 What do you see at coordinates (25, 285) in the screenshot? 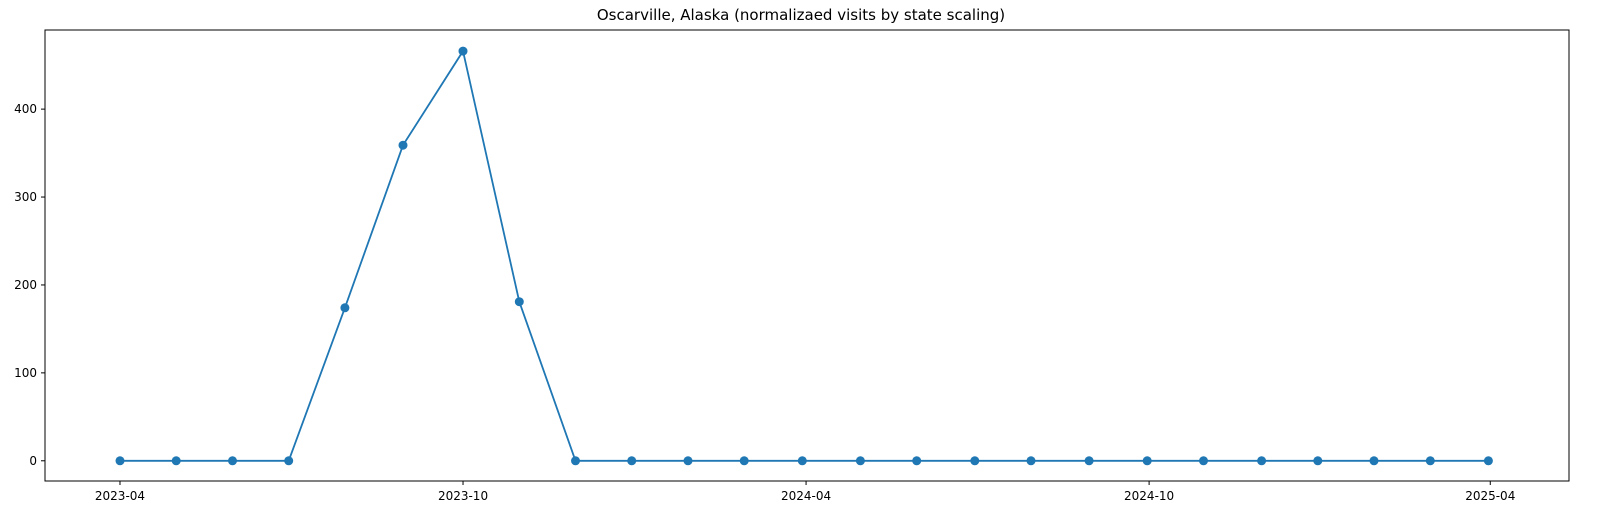
I see `y-tick-label: 200` at bounding box center [25, 285].